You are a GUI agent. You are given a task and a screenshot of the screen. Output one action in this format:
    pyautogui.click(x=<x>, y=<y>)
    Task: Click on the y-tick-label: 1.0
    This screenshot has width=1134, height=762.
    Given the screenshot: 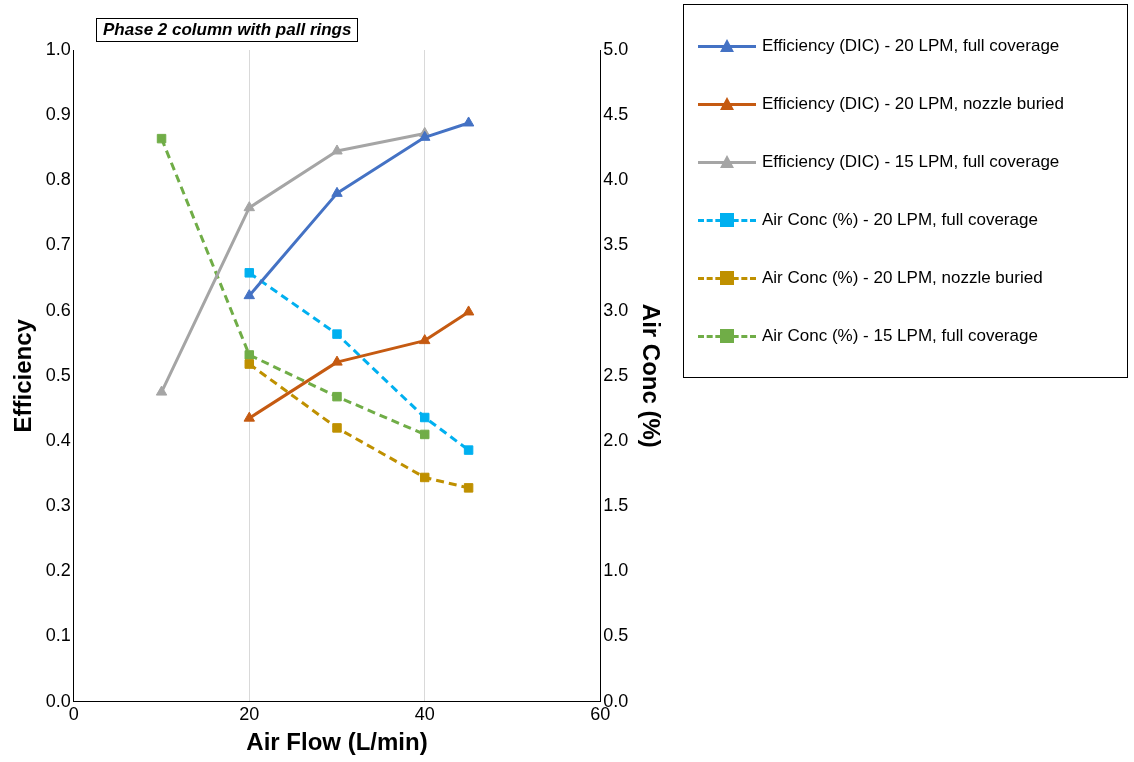 What is the action you would take?
    pyautogui.click(x=58, y=48)
    